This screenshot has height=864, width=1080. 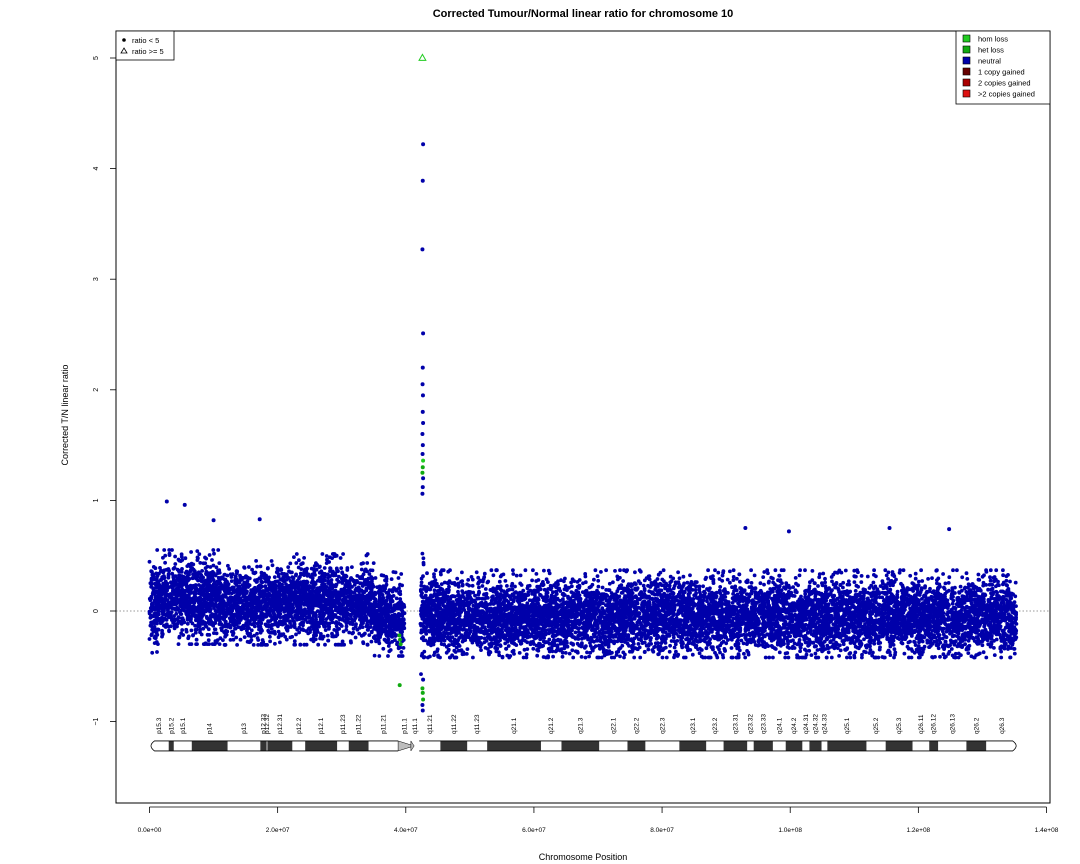 I want to click on x-tick-label: 1.0e+08, so click(x=790, y=830).